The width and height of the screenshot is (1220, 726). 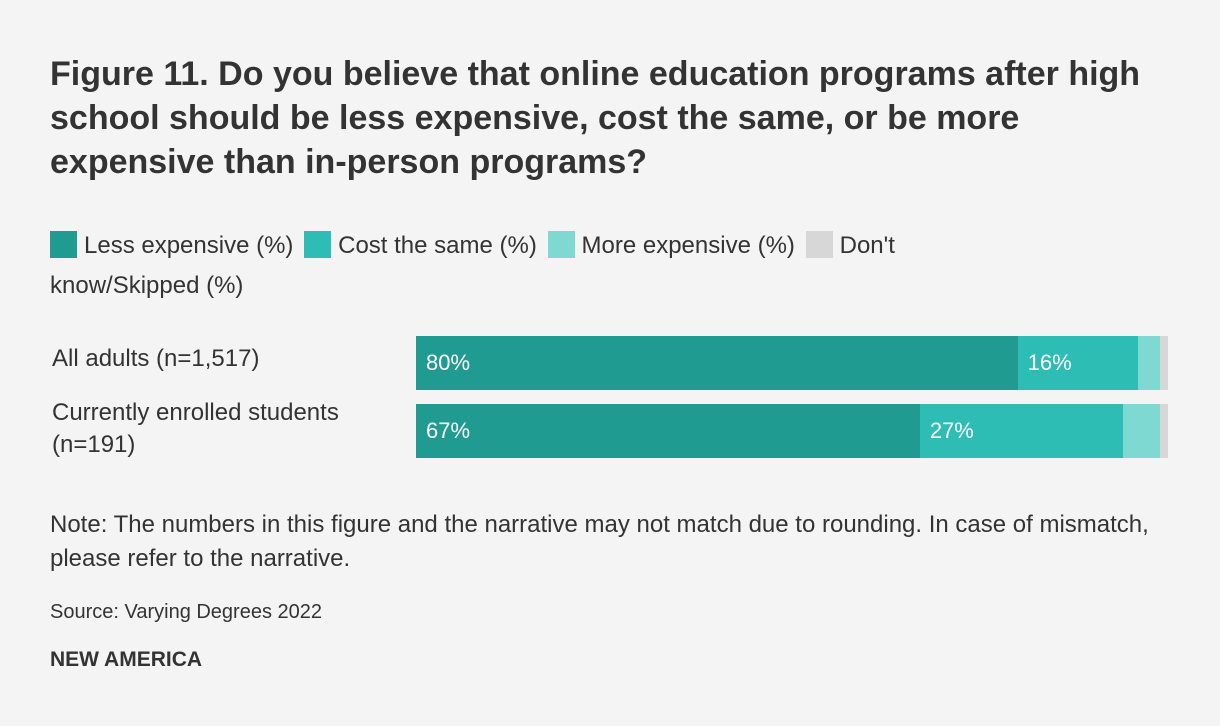 What do you see at coordinates (195, 428) in the screenshot?
I see `category-label: Currently enrolled students (n=191)` at bounding box center [195, 428].